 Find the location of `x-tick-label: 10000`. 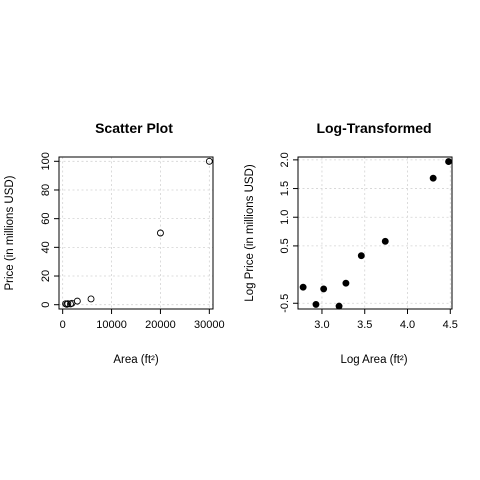

x-tick-label: 10000 is located at coordinates (111, 325).